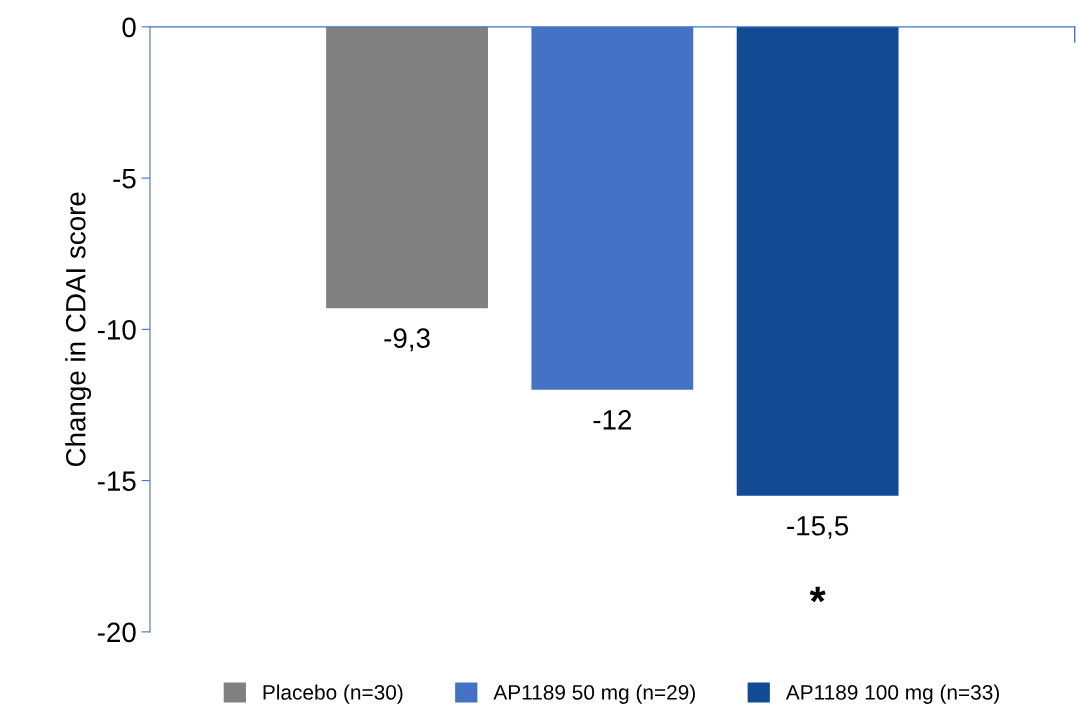 The width and height of the screenshot is (1079, 706). Describe the element at coordinates (116, 481) in the screenshot. I see `y-tick-label: -15` at that location.